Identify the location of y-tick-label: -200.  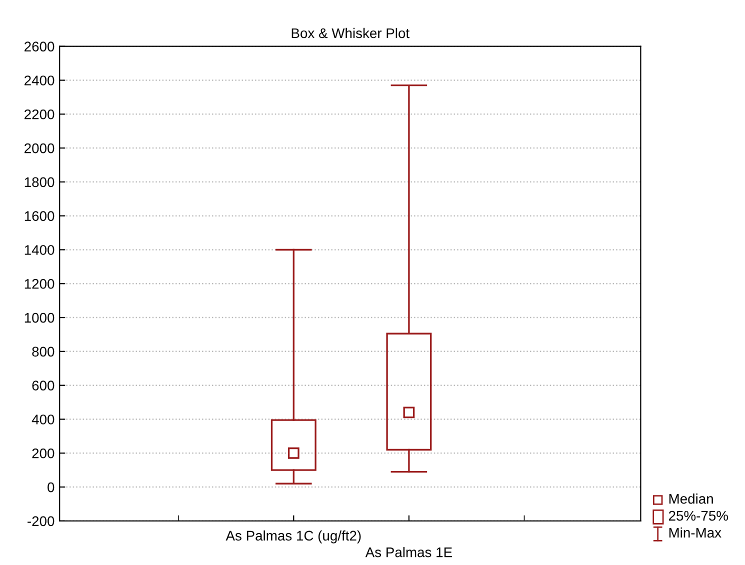
(41, 521).